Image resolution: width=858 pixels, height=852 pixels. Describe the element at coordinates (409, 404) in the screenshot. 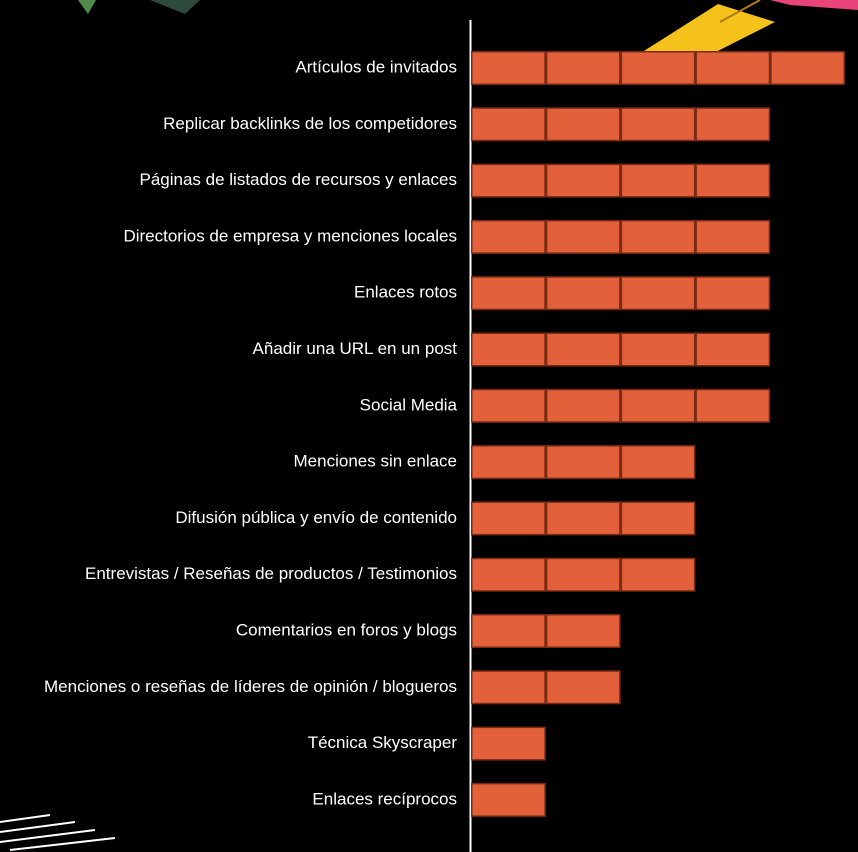

I see `category-label: Social Media` at that location.